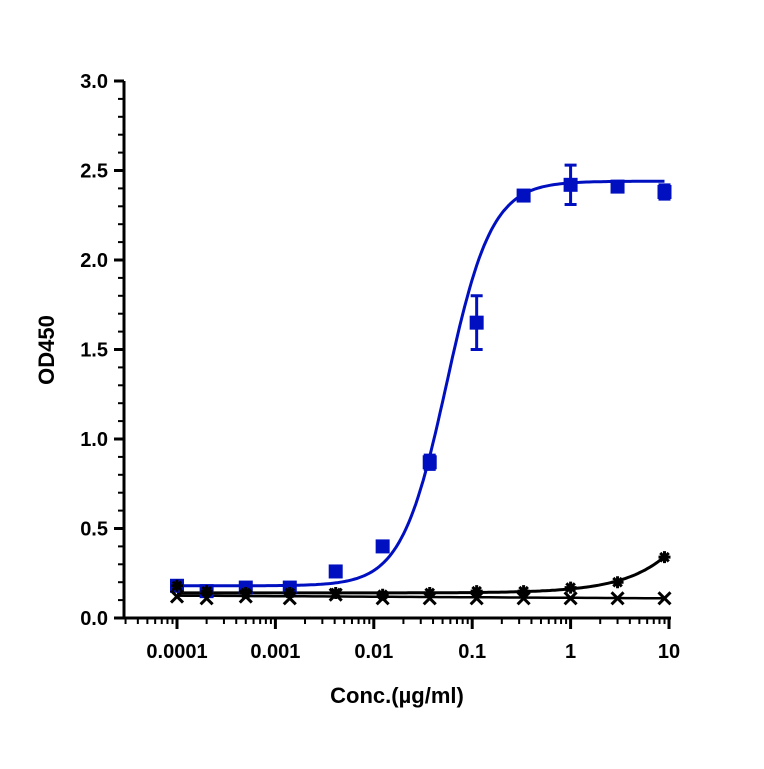 This screenshot has width=764, height=769. What do you see at coordinates (94, 351) in the screenshot?
I see `y-tick-label: 1.5` at bounding box center [94, 351].